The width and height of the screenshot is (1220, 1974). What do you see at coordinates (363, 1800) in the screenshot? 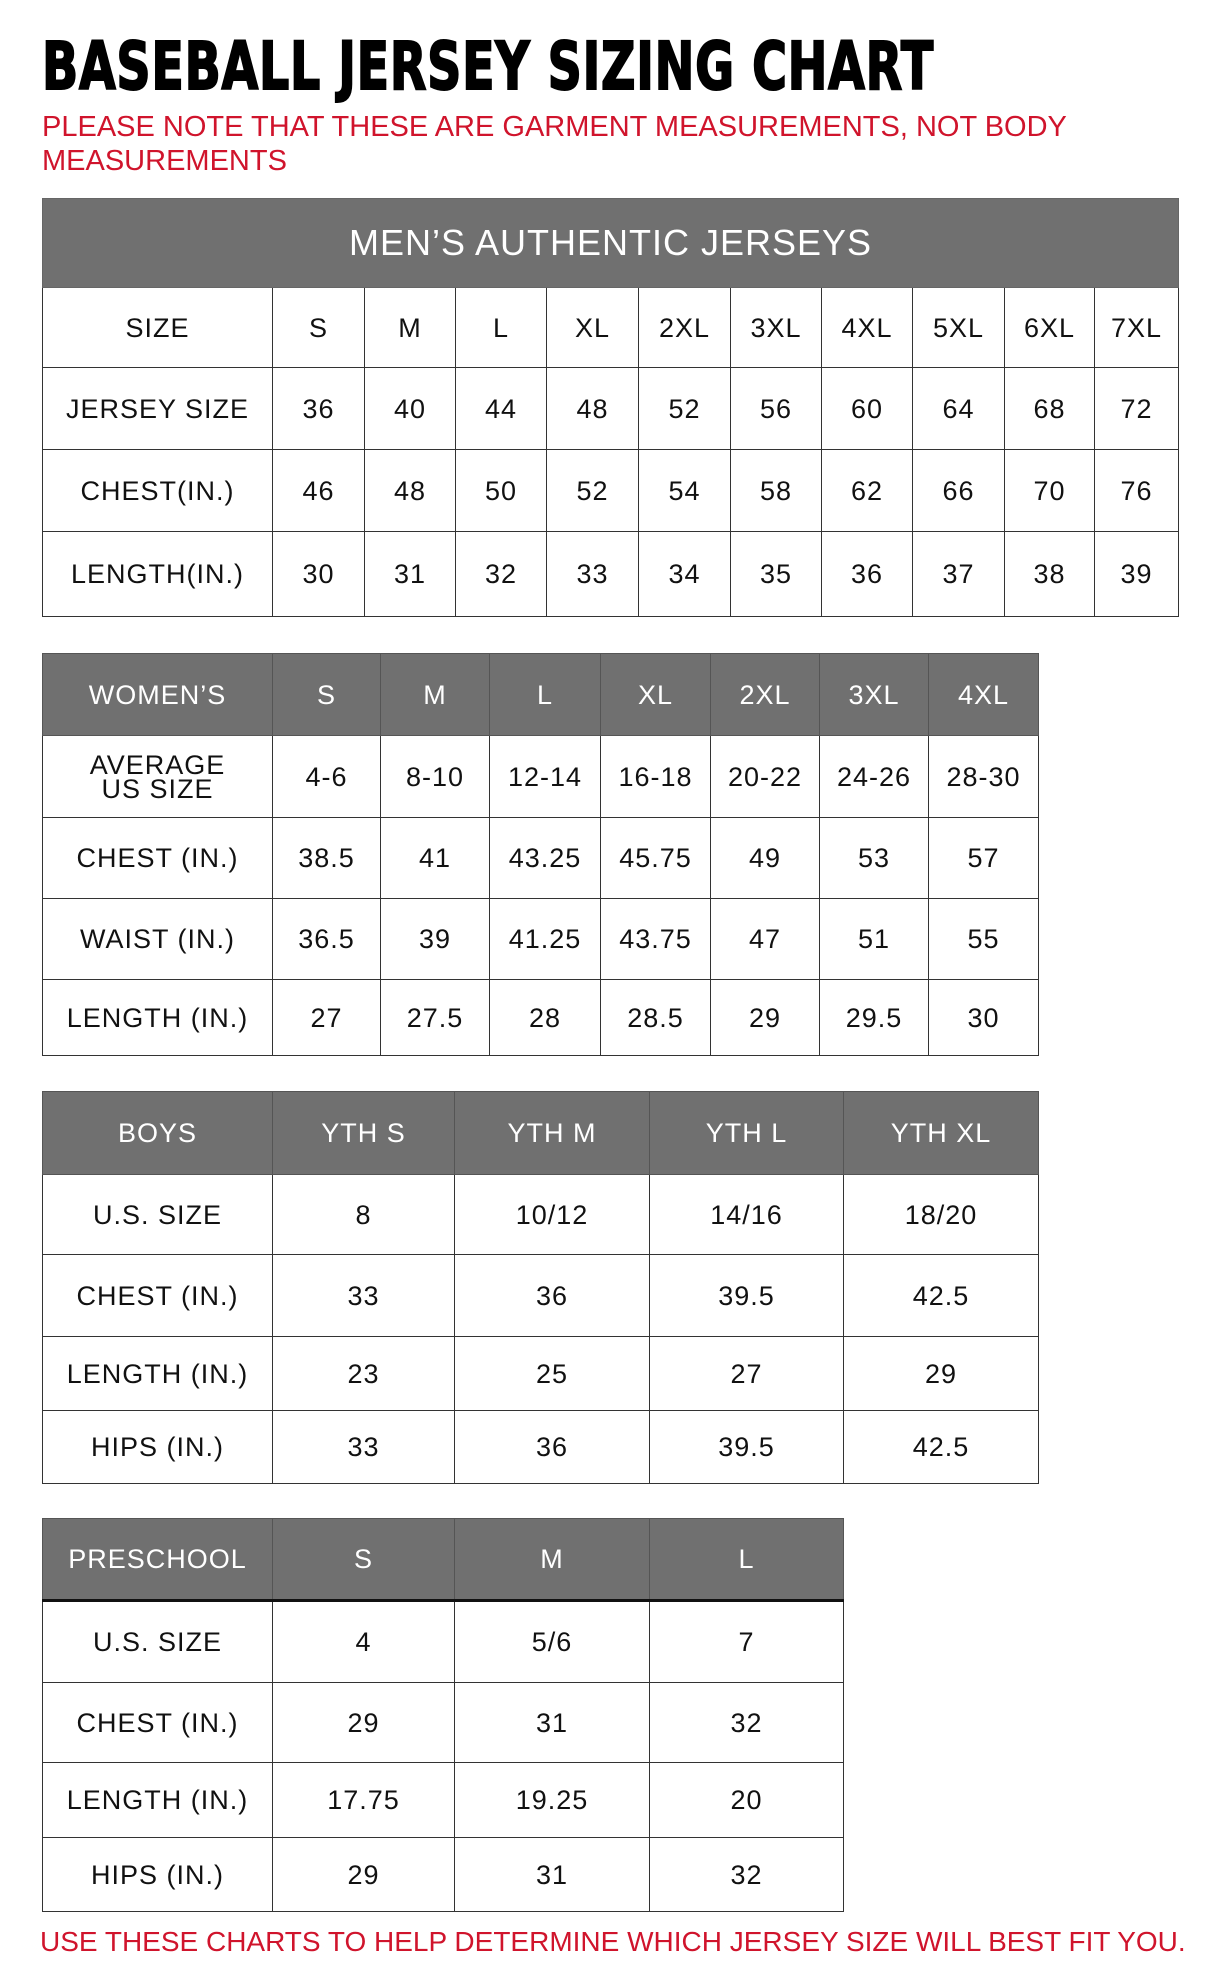
I see `table-cell: 17.75` at bounding box center [363, 1800].